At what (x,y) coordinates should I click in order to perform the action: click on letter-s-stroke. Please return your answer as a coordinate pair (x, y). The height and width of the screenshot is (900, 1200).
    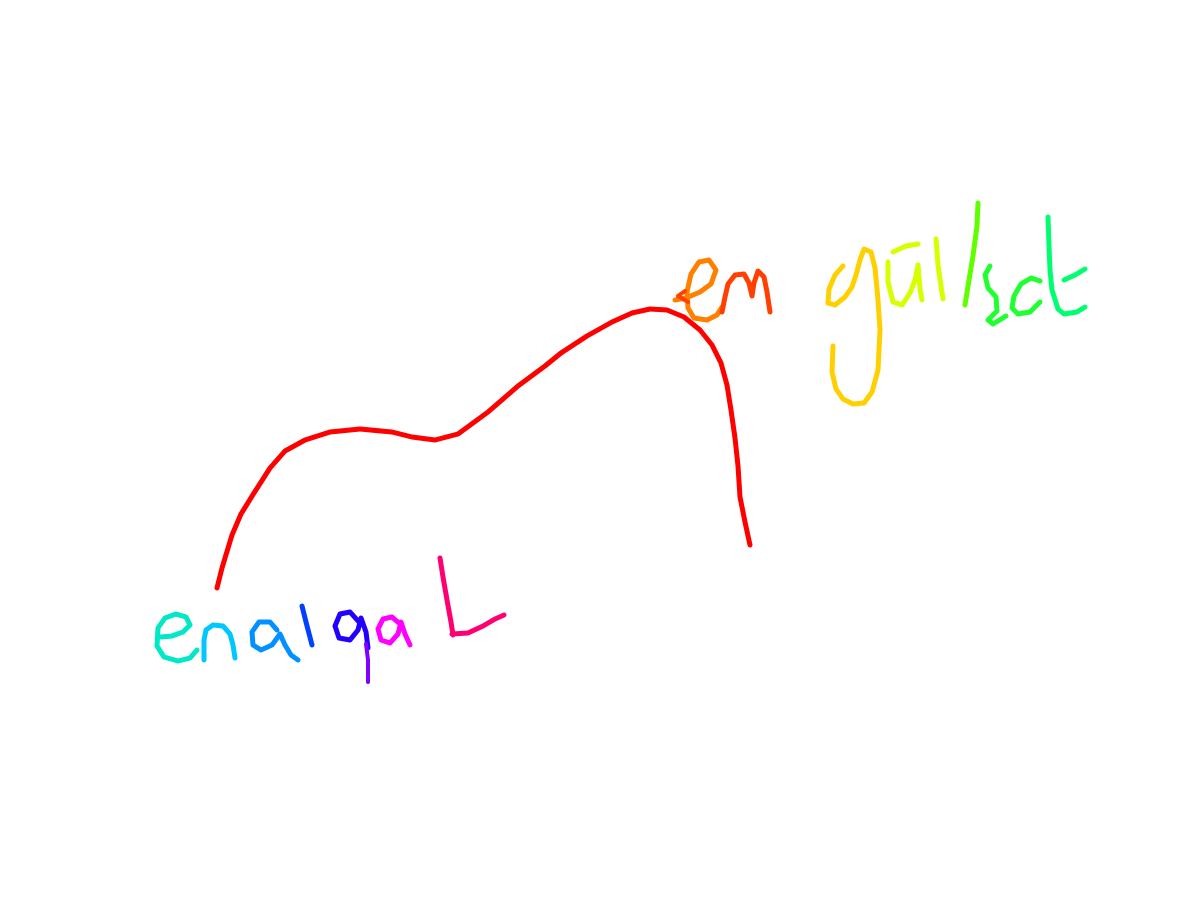
    Looking at the image, I should click on (995, 295).